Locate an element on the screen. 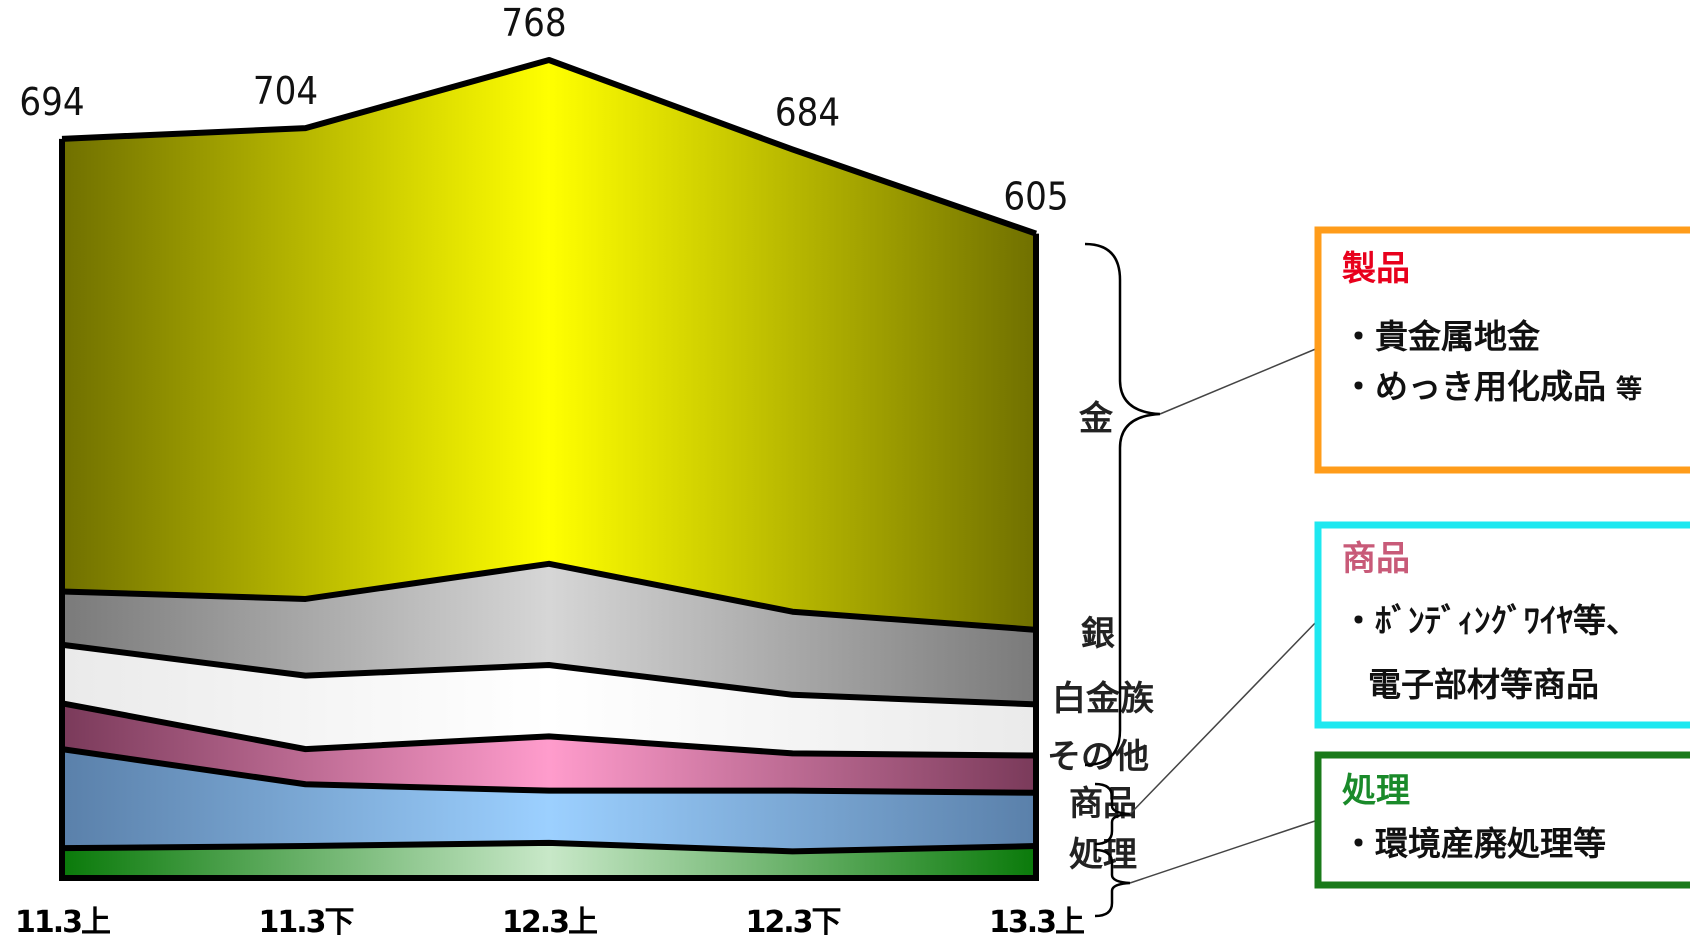 Image resolution: width=1690 pixels, height=945 pixels. goods-line-1: ・ﾎﾞﾝﾃﾞｨﾝｸﾞﾜｲﾔ等、 is located at coordinates (1490, 620).